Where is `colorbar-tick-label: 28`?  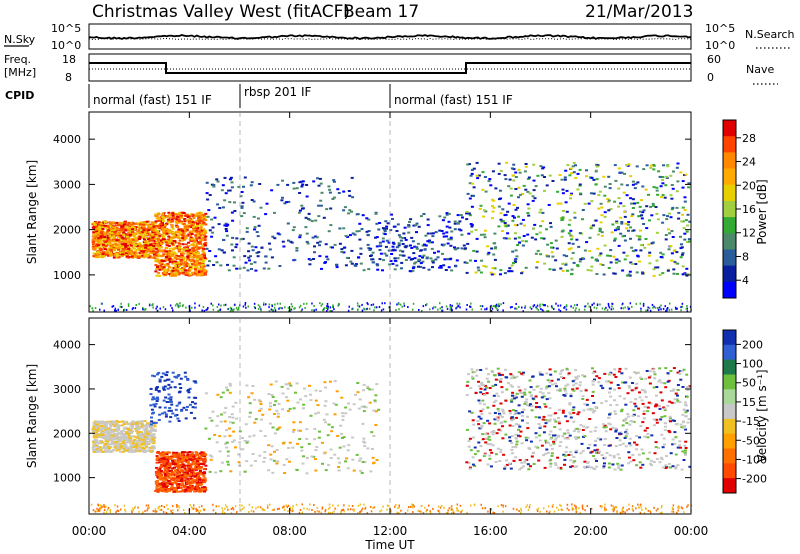 colorbar-tick-label: 28 is located at coordinates (749, 138).